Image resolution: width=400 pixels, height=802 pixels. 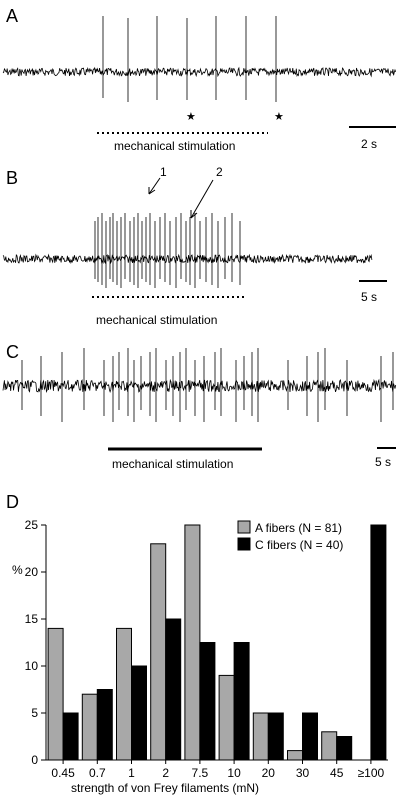 What do you see at coordinates (32, 666) in the screenshot?
I see `y-tick-label: 10` at bounding box center [32, 666].